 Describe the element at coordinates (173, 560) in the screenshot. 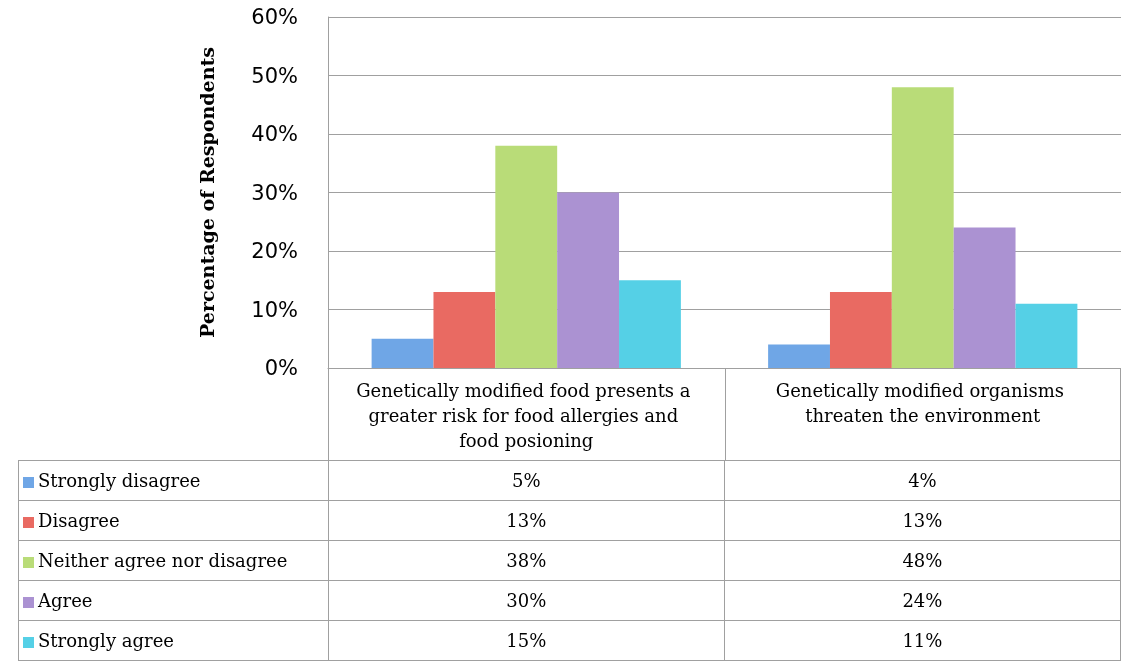

I see `legend-label: Neither agree nor disagree` at that location.